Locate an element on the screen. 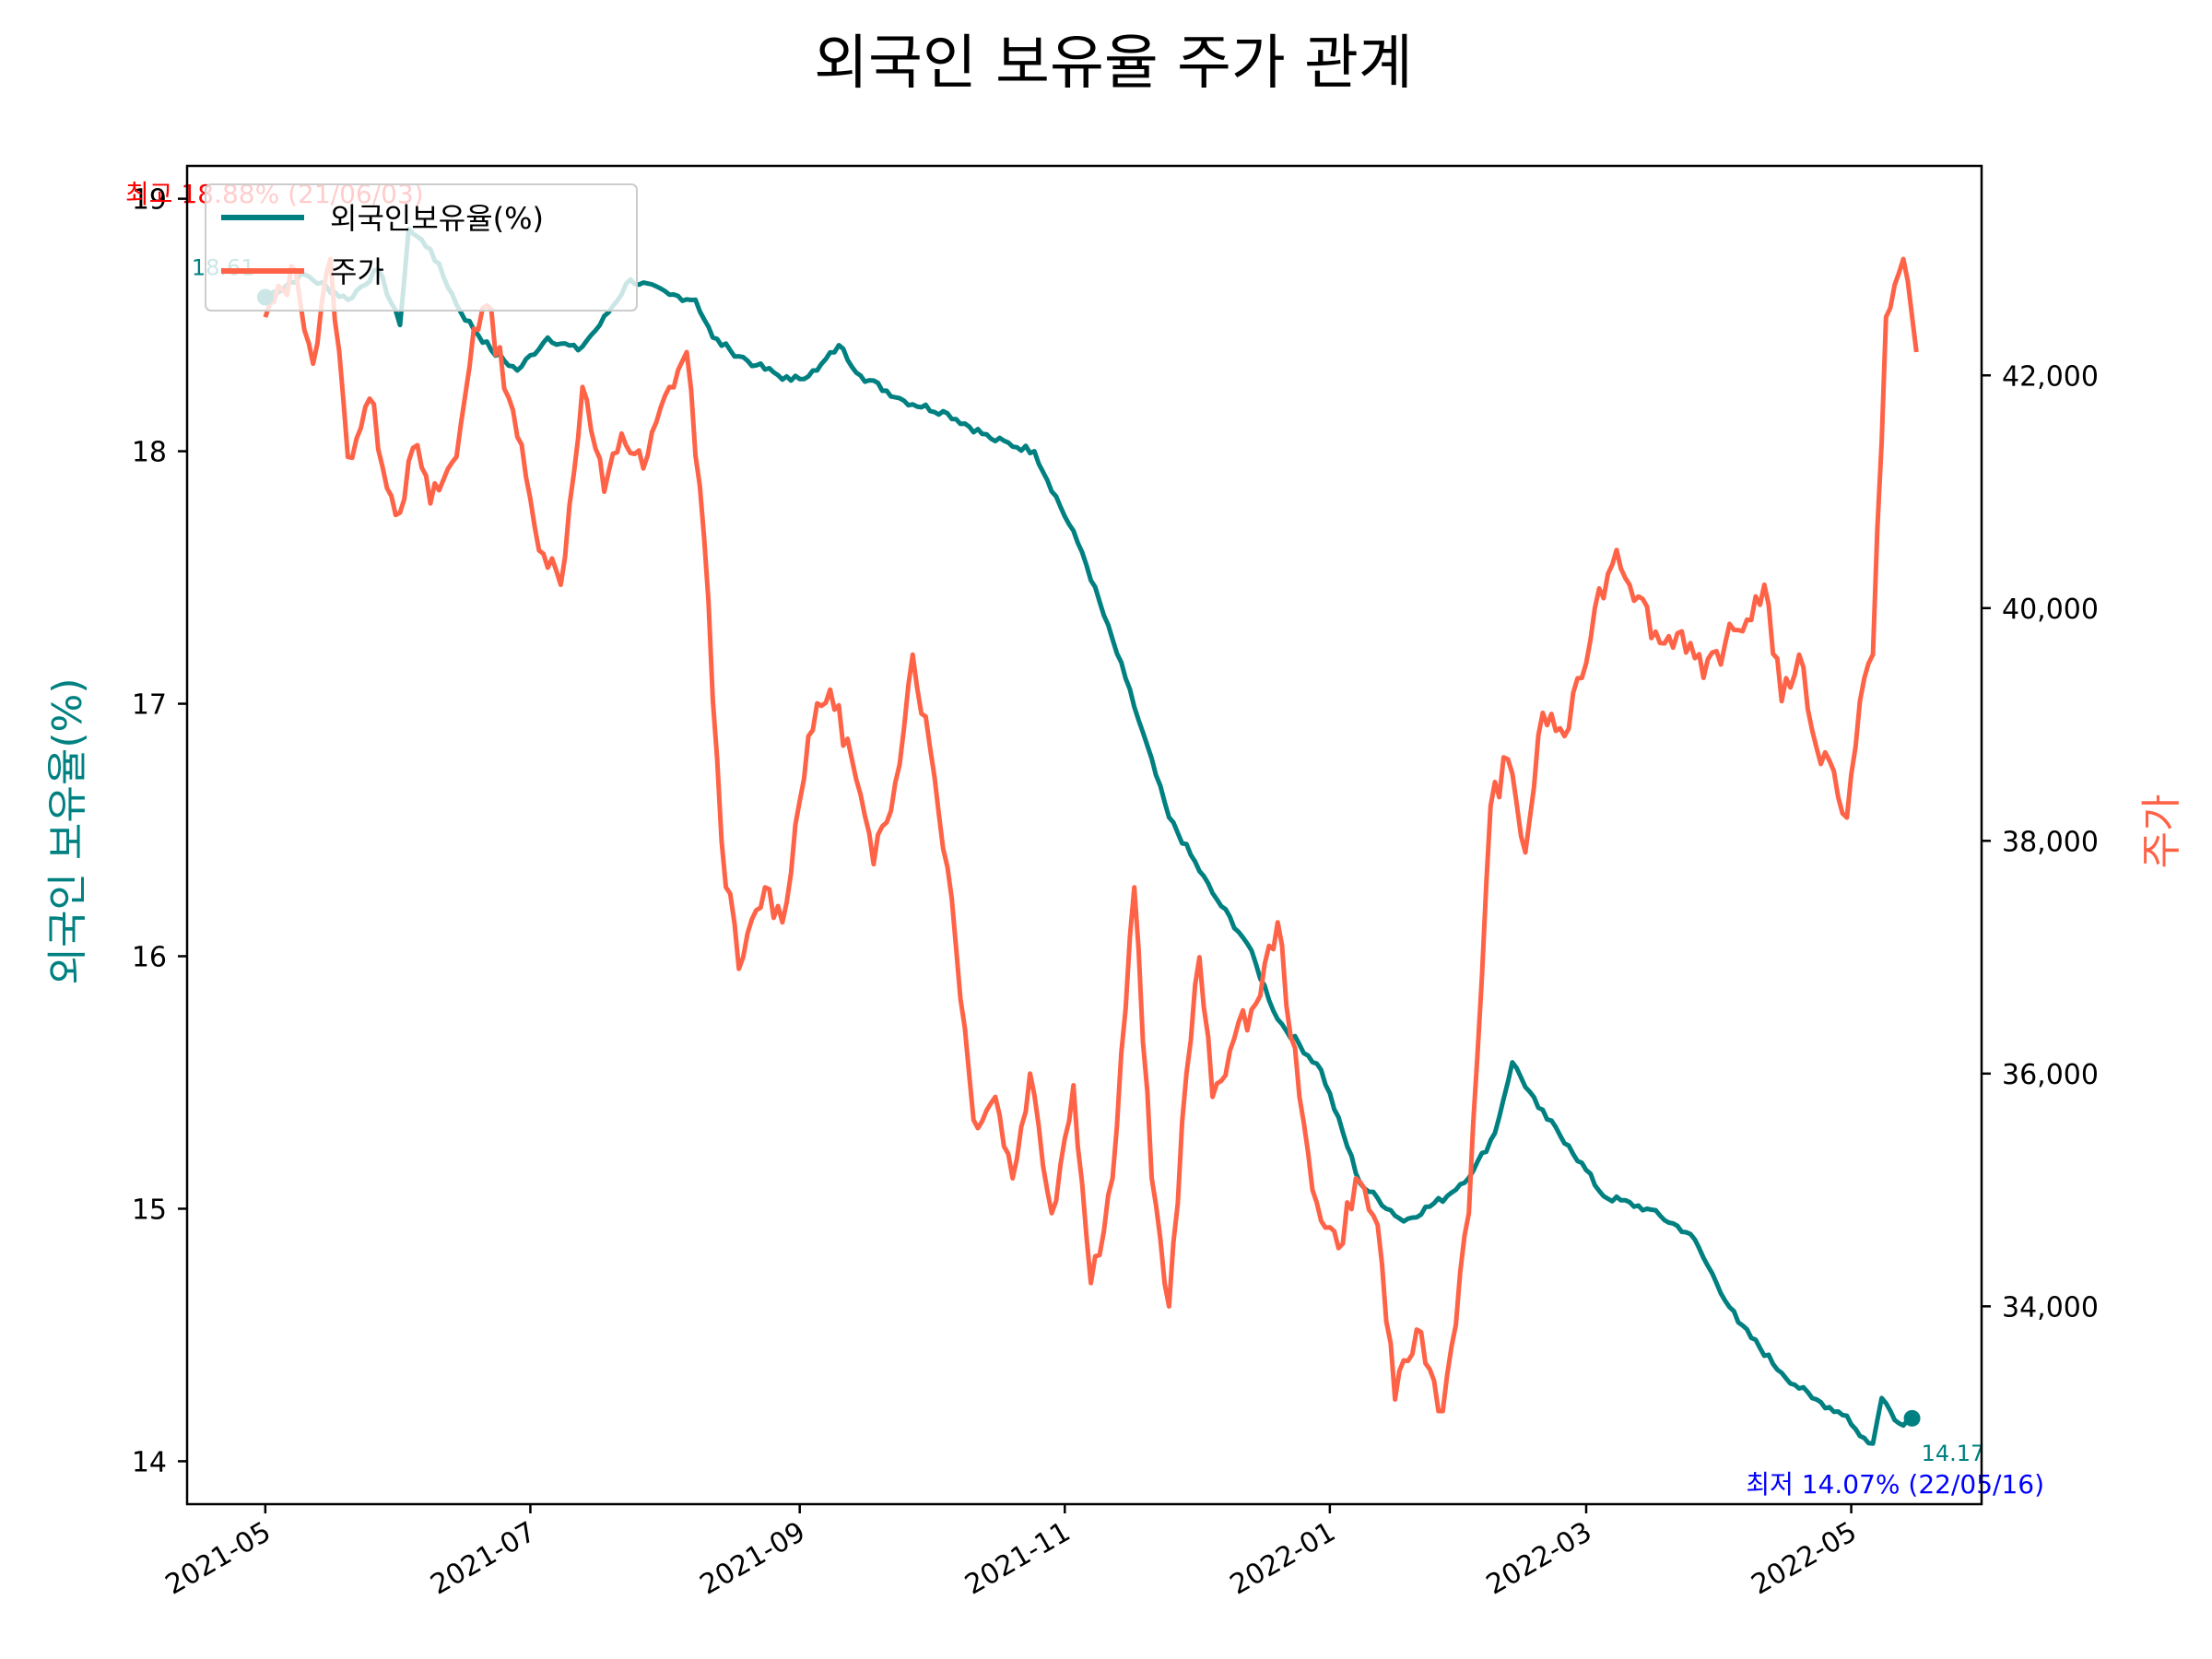  y-right-tick-label: 36,000 is located at coordinates (2050, 1075).